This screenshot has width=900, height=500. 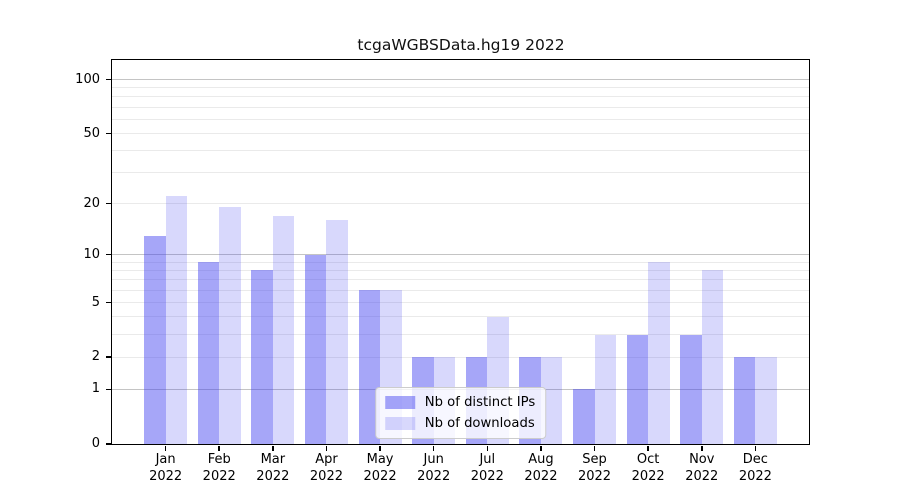 I want to click on y-tick-label: 20, so click(x=91, y=203).